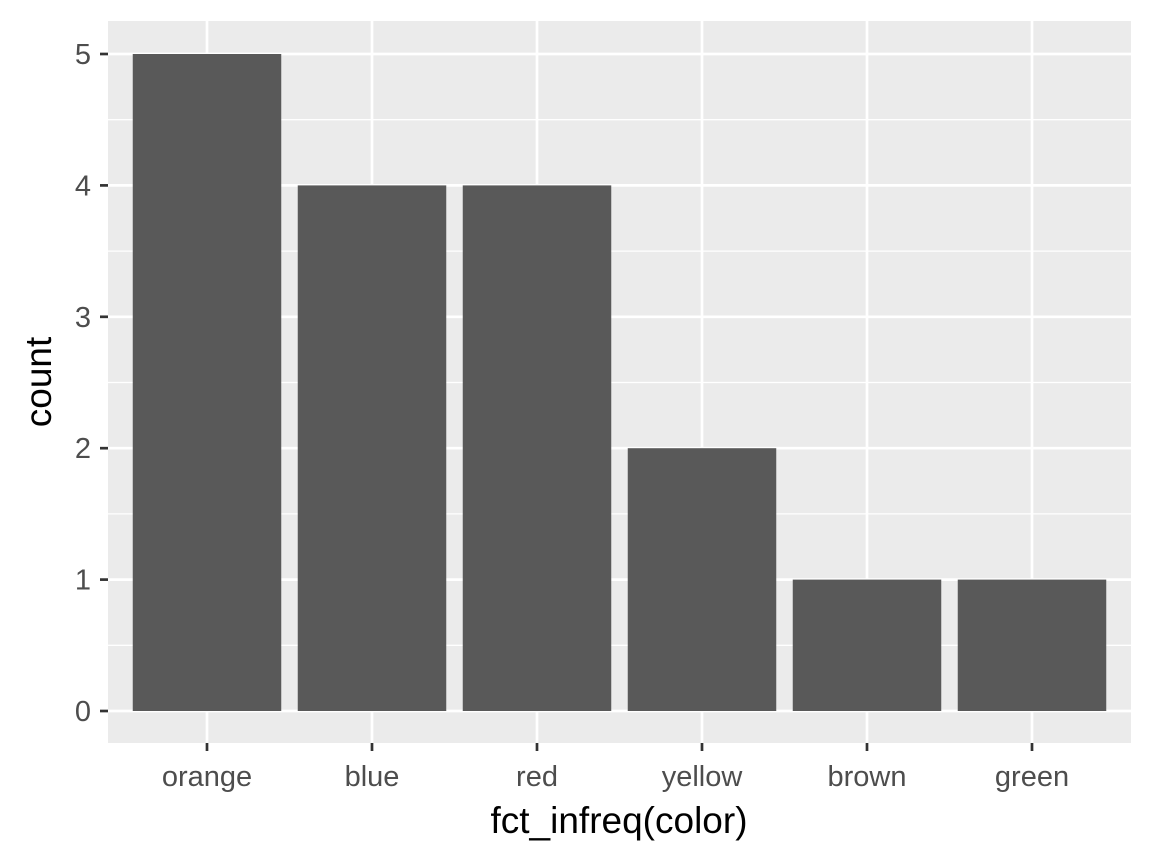  Describe the element at coordinates (91, 383) in the screenshot. I see `y-axis: 0 1 2 3 4 5` at that location.